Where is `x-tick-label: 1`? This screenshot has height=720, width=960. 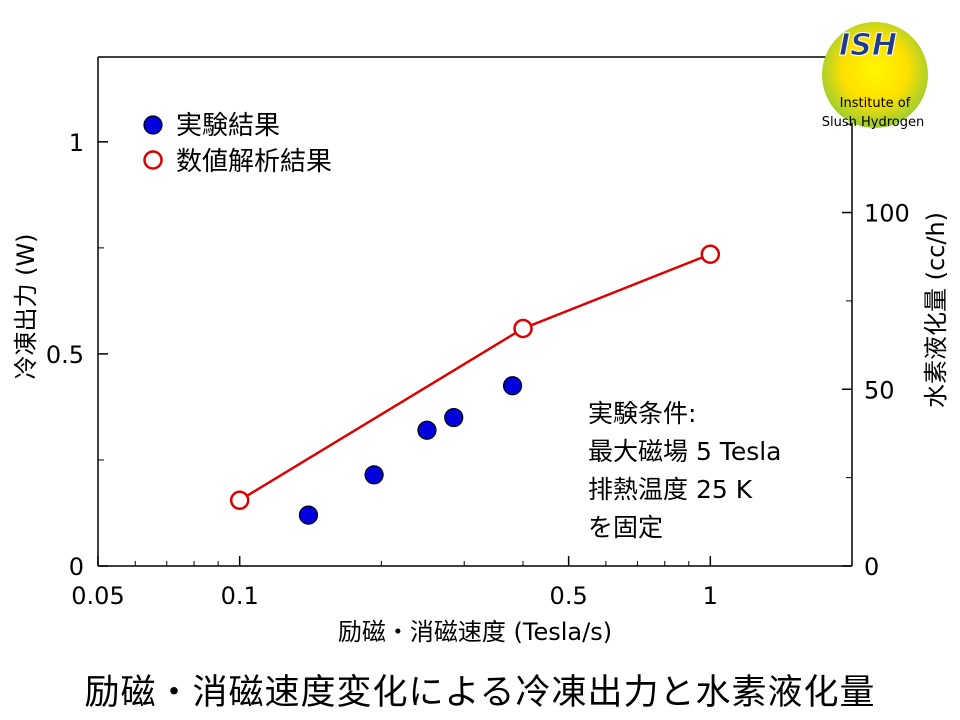 x-tick-label: 1 is located at coordinates (710, 596).